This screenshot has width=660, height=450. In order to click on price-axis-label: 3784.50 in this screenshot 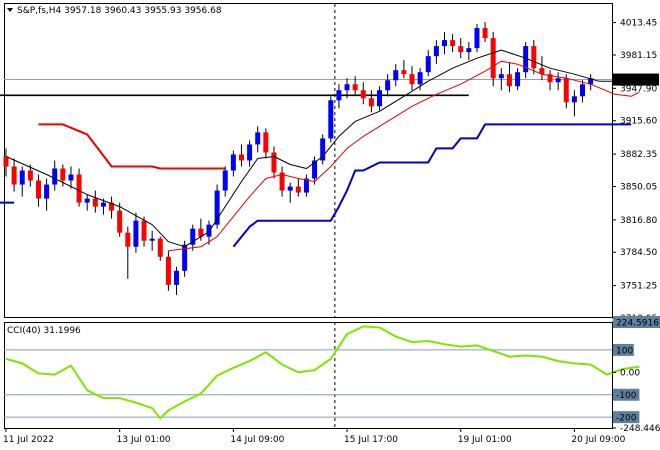, I will do `click(638, 253)`.